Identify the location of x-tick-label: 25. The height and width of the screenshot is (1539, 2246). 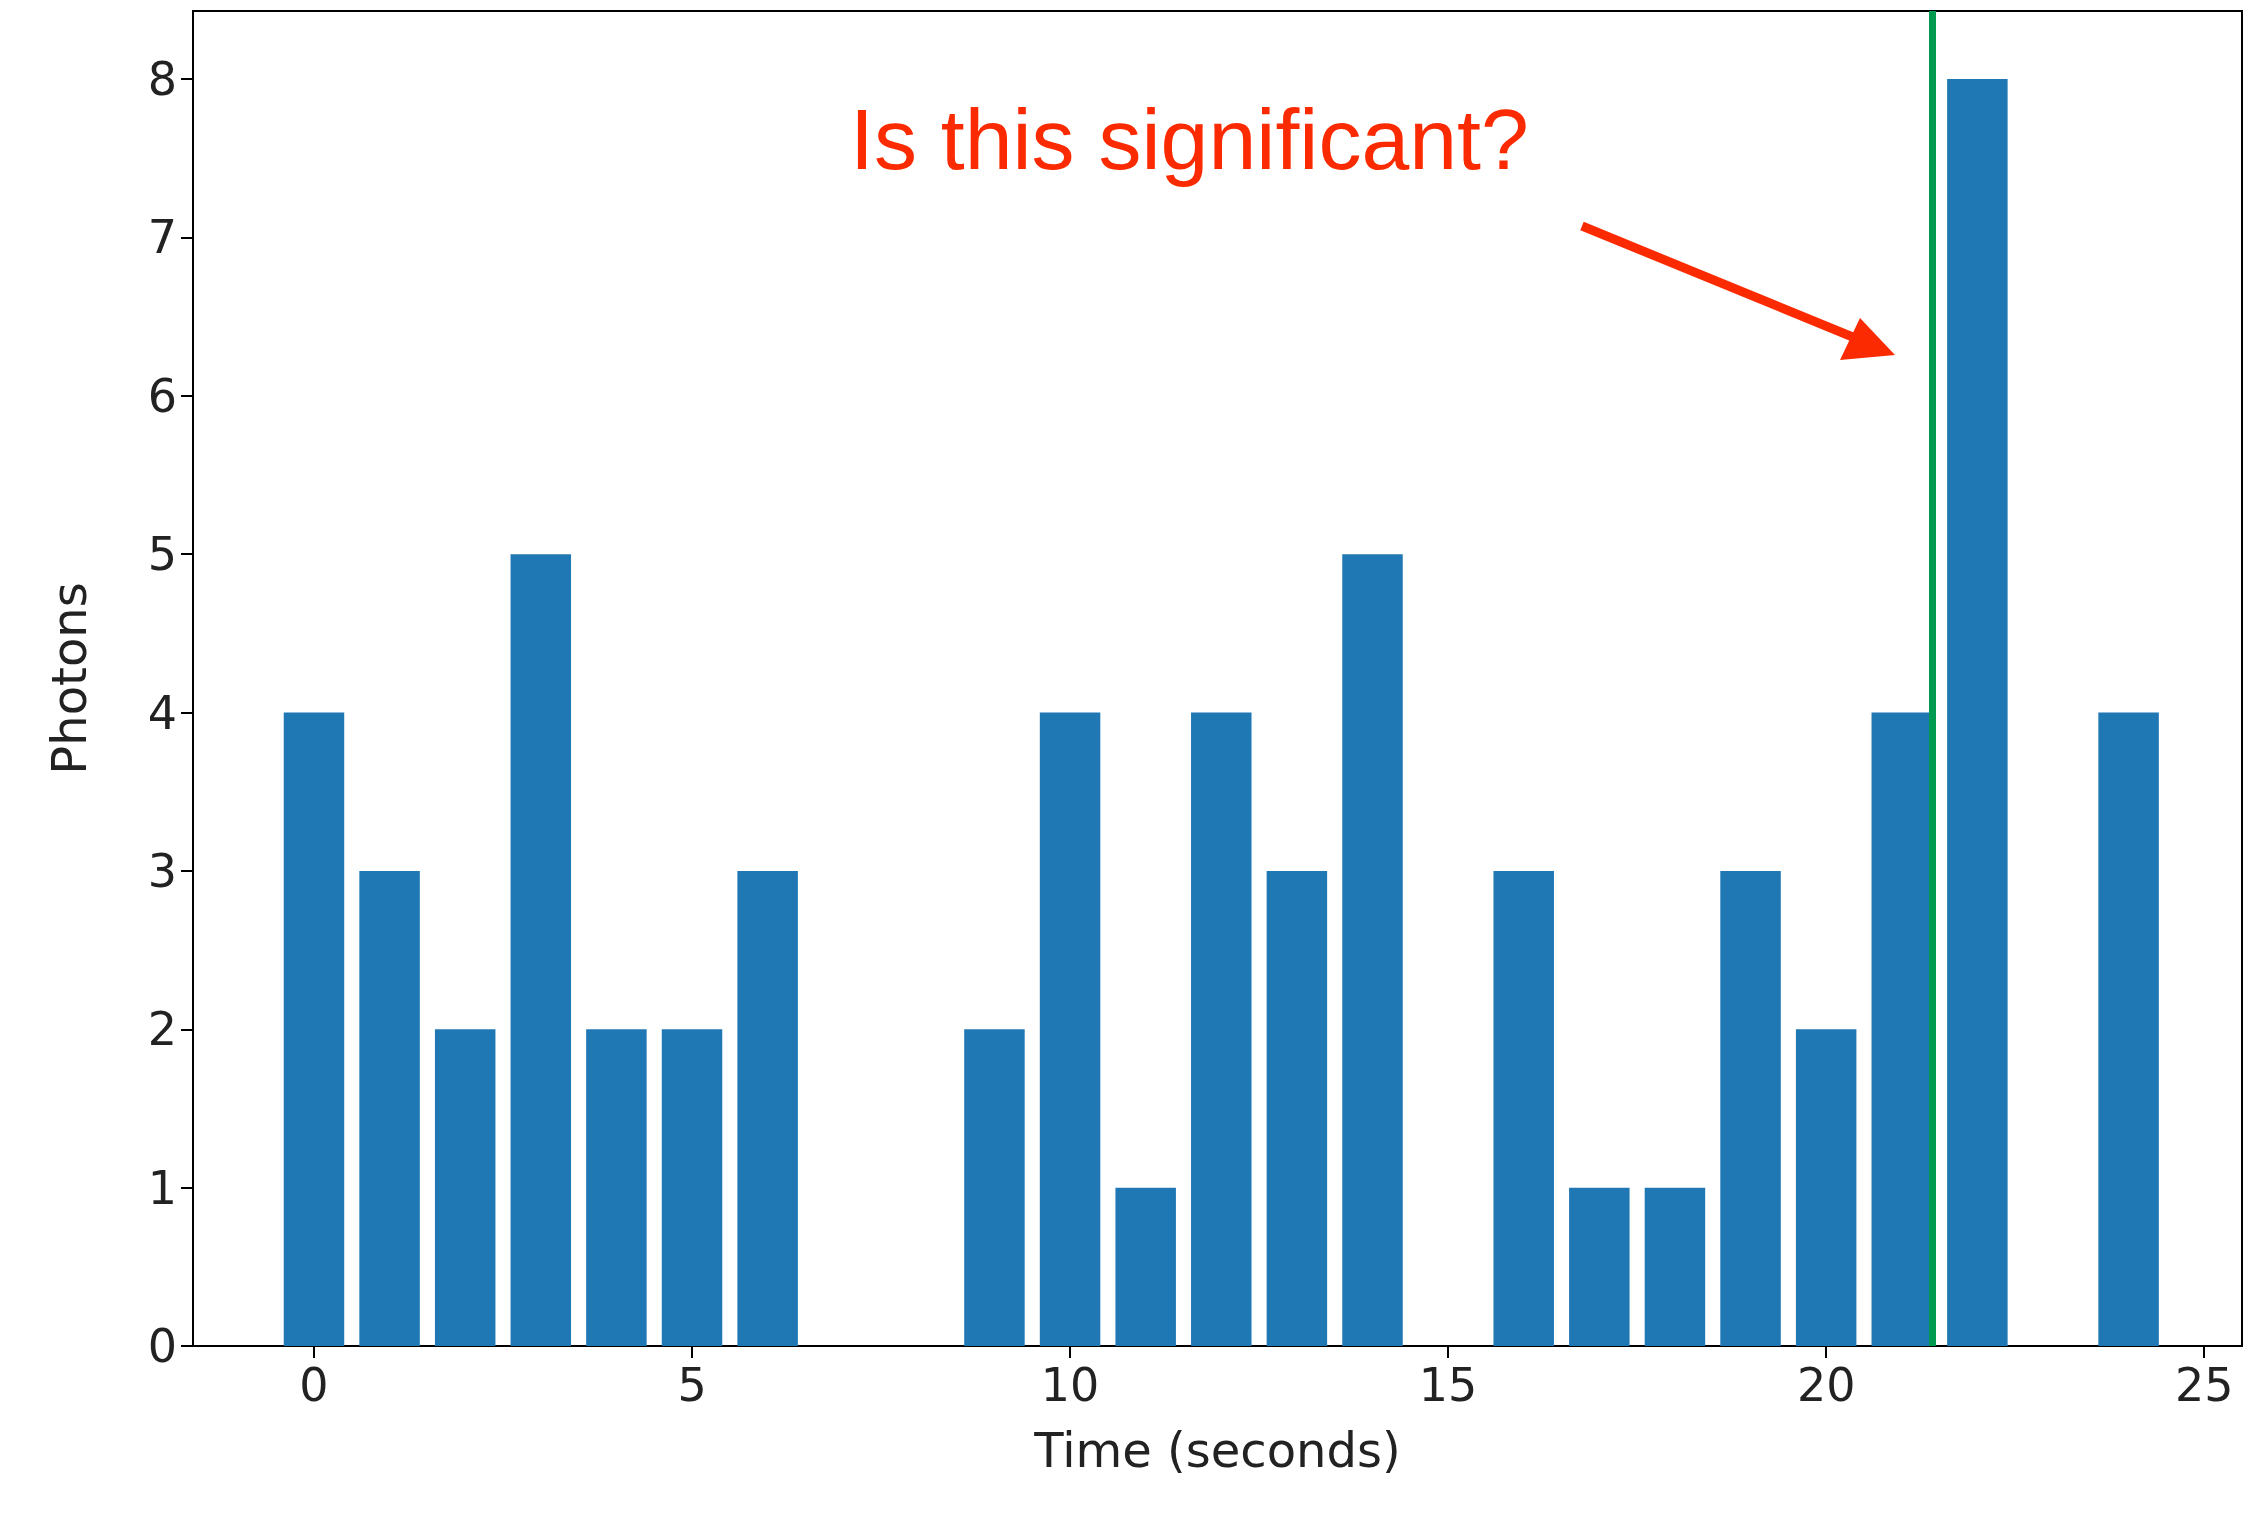
(2204, 1385).